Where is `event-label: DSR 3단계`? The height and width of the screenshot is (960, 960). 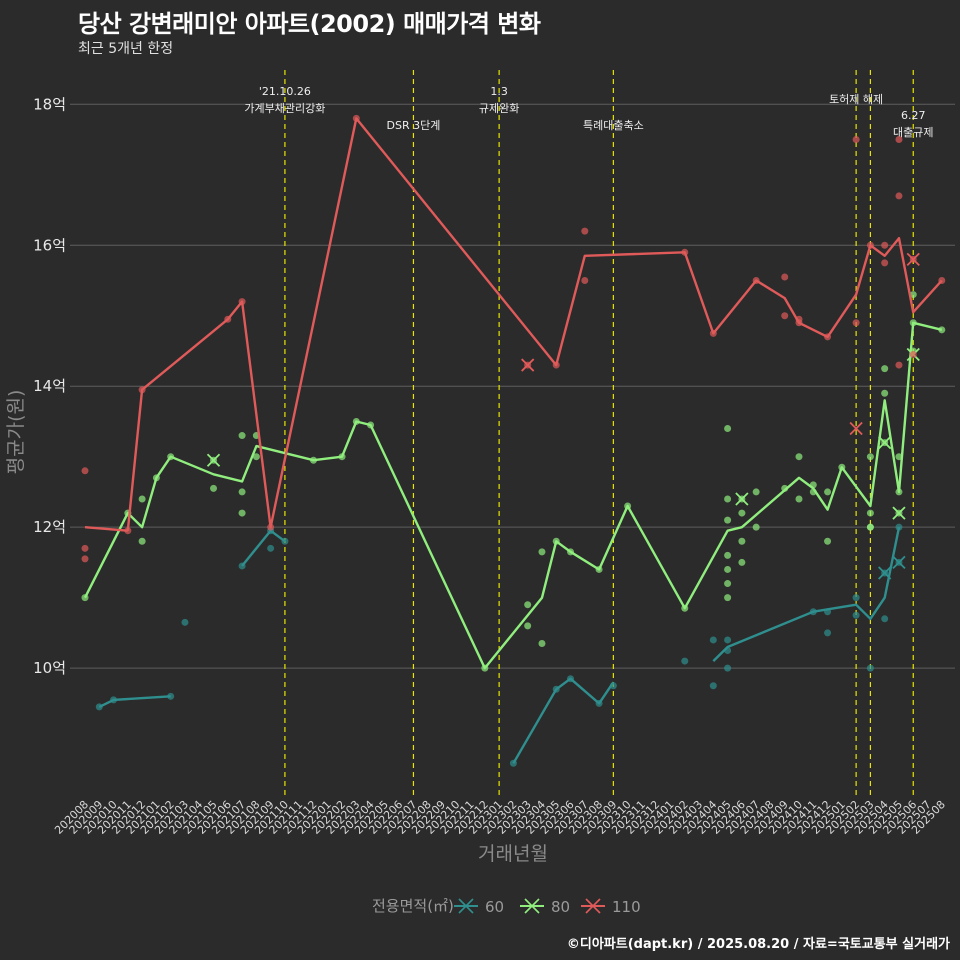 event-label: DSR 3단계 is located at coordinates (414, 125).